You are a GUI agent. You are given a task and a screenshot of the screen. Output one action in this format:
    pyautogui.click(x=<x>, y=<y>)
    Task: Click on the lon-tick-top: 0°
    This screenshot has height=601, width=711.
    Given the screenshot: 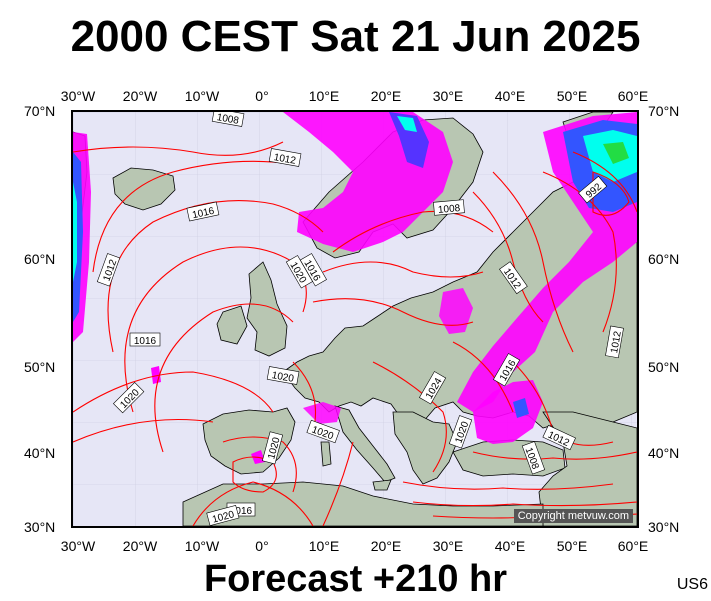 What is the action you would take?
    pyautogui.click(x=262, y=96)
    